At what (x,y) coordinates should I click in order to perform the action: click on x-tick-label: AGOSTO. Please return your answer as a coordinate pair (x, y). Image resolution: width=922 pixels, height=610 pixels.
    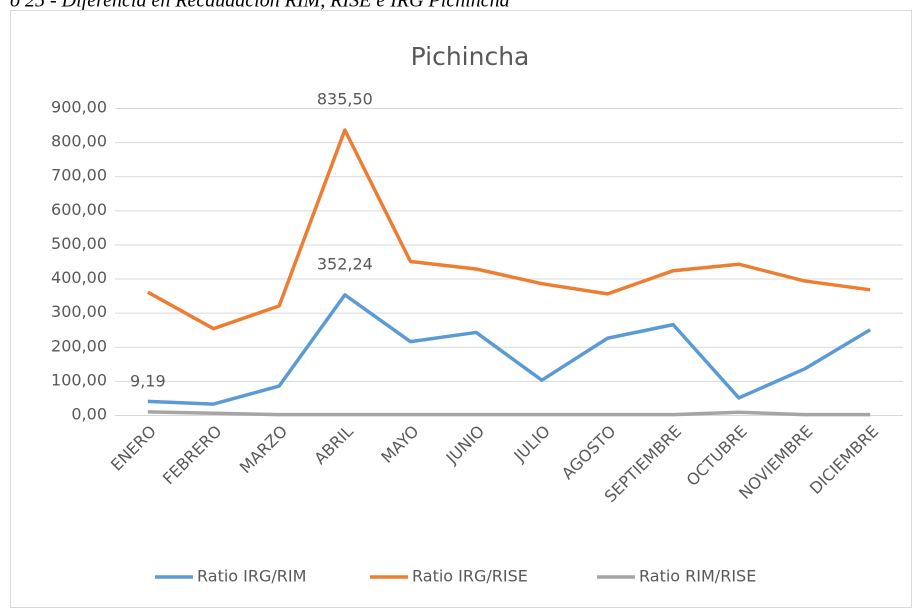
    Looking at the image, I should click on (589, 453).